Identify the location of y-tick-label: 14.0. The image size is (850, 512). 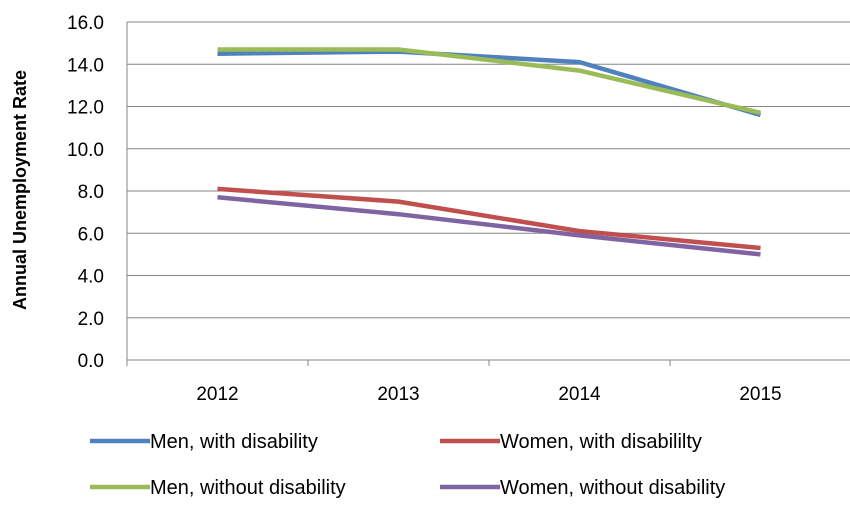
(85, 65).